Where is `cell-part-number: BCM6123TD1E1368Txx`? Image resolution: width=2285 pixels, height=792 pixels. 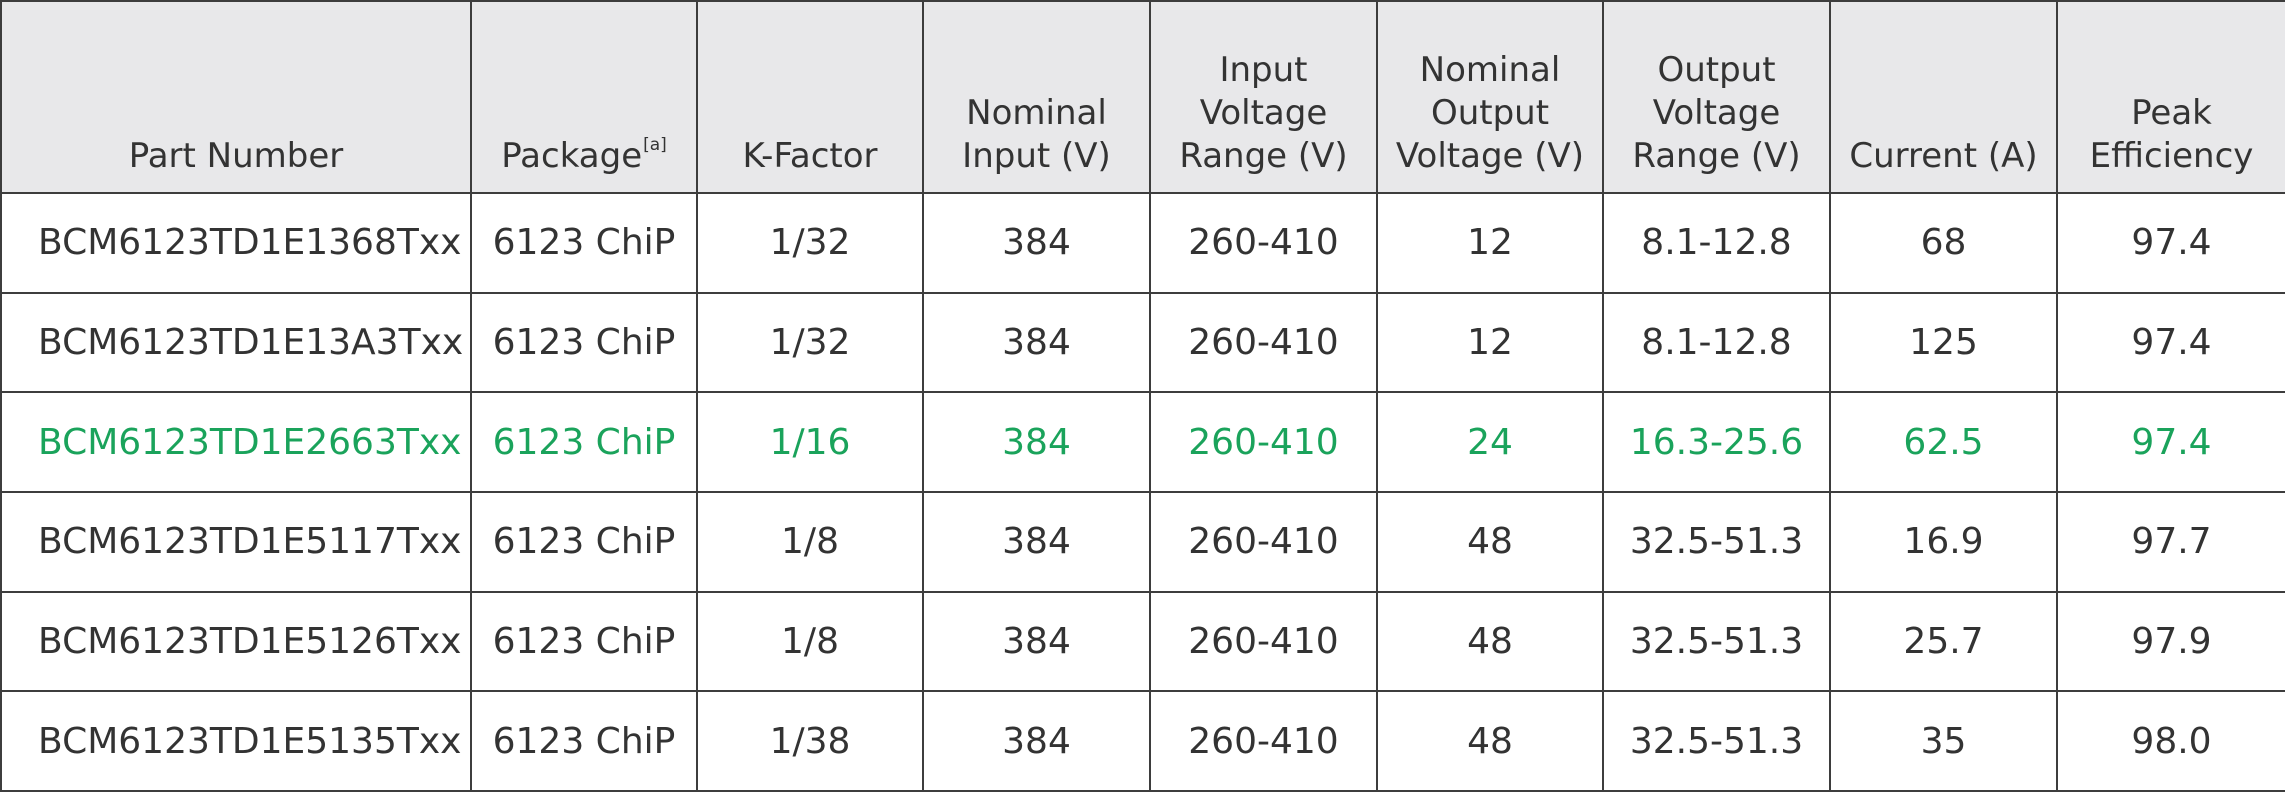
cell-part-number: BCM6123TD1E1368Txx is located at coordinates (236, 243).